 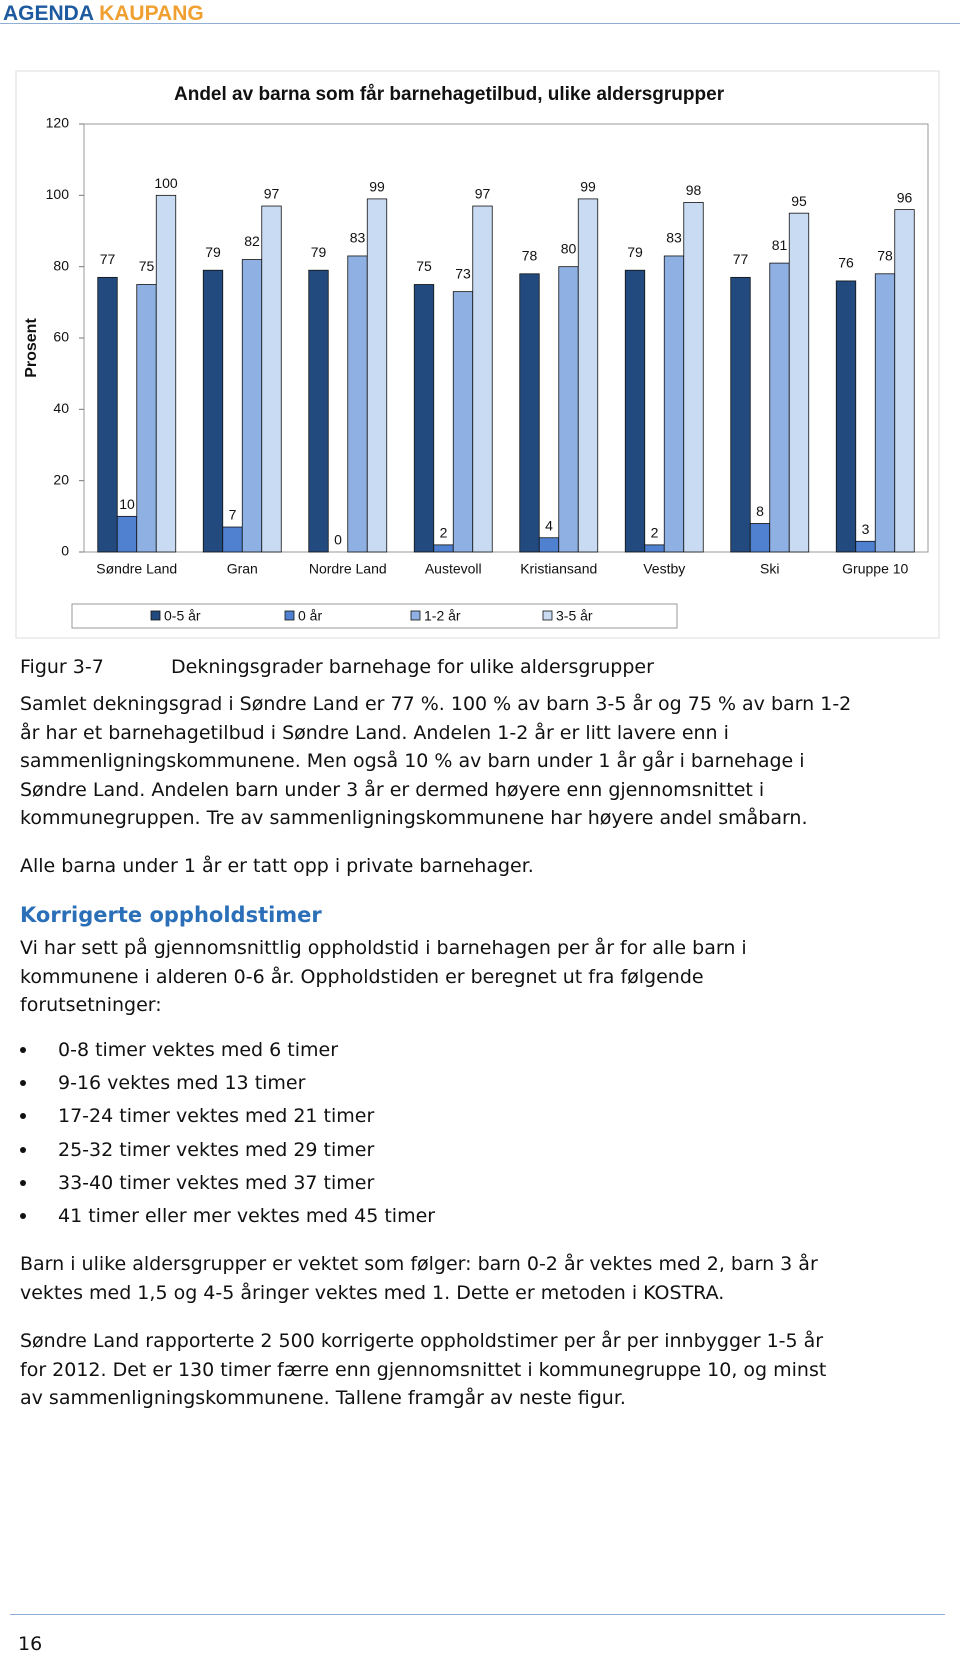 What do you see at coordinates (216, 1182) in the screenshot?
I see `bullet-item: 33-40 timer vektes med 37 timer` at bounding box center [216, 1182].